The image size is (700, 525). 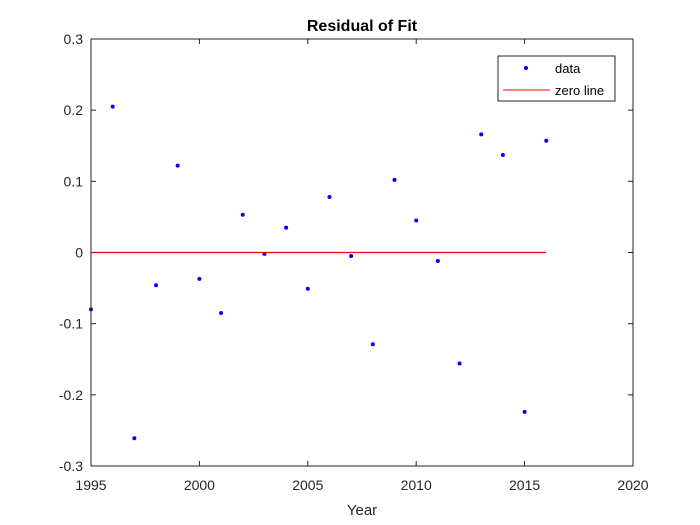 What do you see at coordinates (71, 395) in the screenshot?
I see `y-tick-label: -0.2` at bounding box center [71, 395].